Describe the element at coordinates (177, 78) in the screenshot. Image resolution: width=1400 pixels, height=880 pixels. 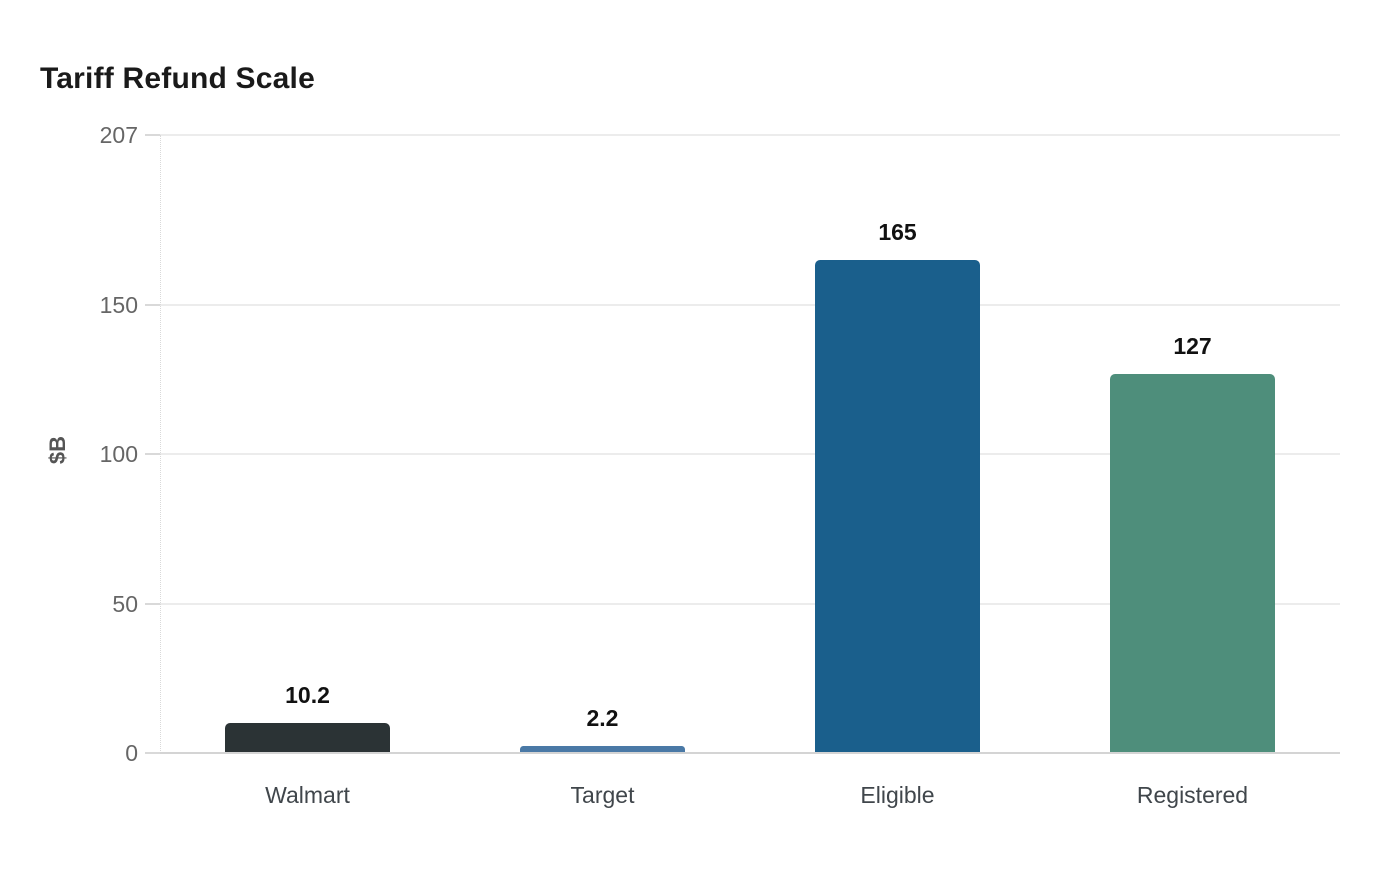
I see `chart-title: Tariff Refund Scale` at that location.